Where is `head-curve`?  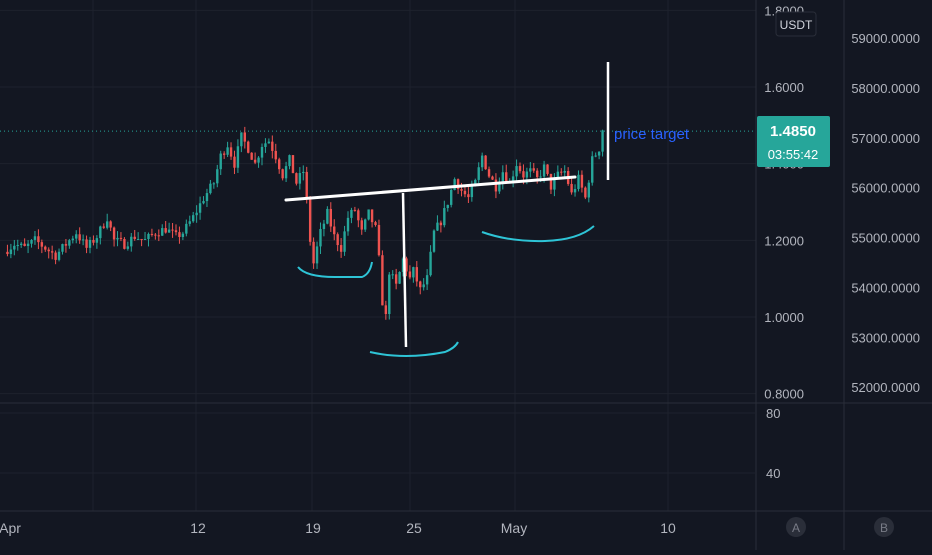 head-curve is located at coordinates (414, 349).